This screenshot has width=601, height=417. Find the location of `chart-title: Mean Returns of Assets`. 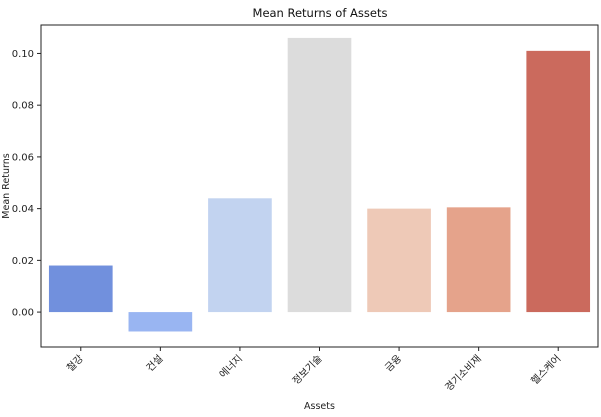

chart-title: Mean Returns of Assets is located at coordinates (320, 13).